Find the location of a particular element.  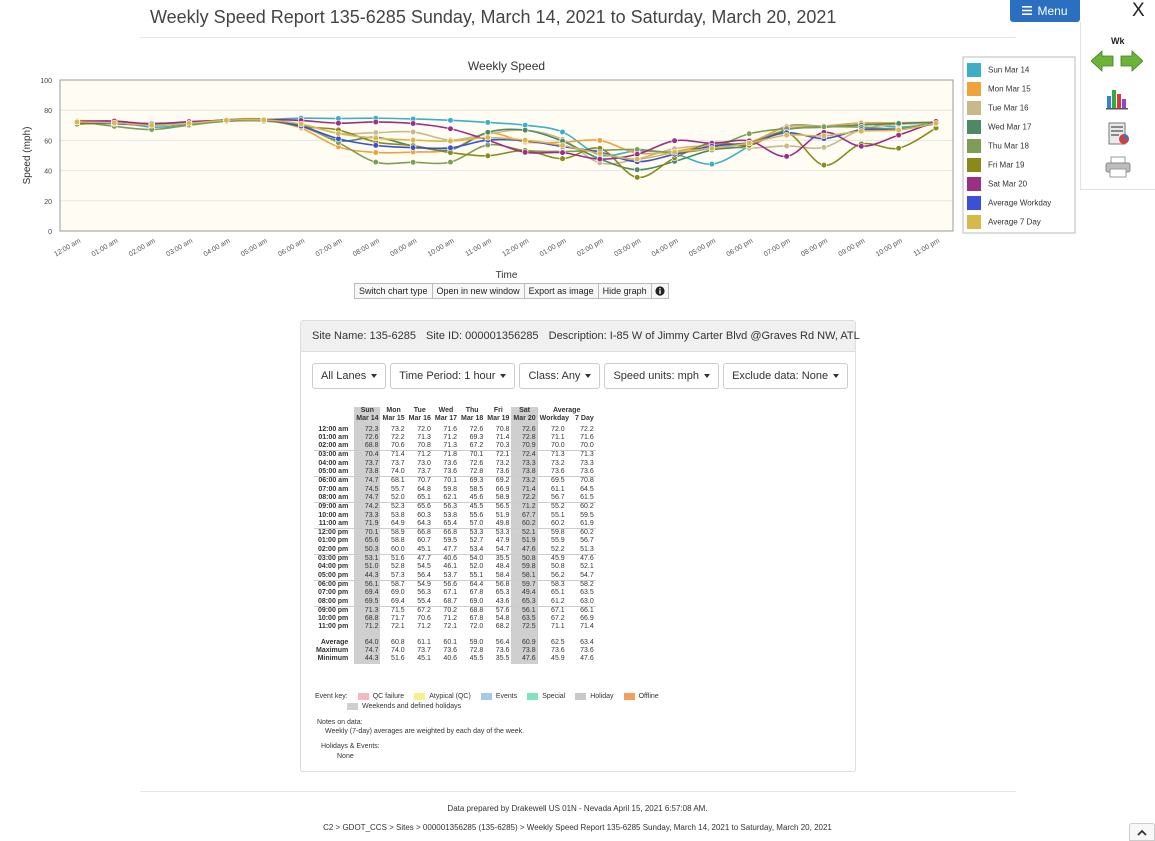

export-image-button: Export as image is located at coordinates (562, 291).